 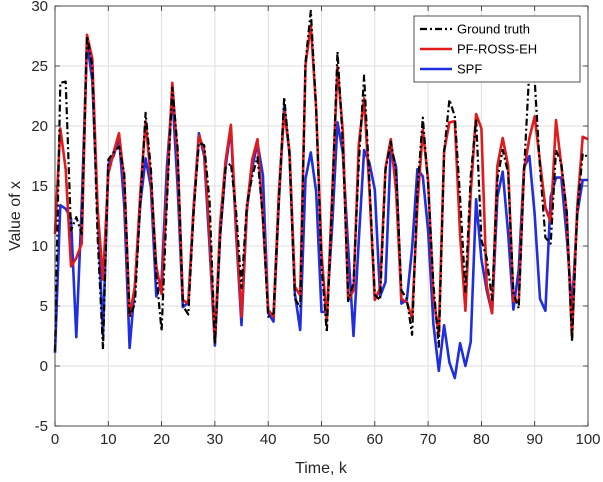 What do you see at coordinates (469, 69) in the screenshot?
I see `legend-label-spf: SPF` at bounding box center [469, 69].